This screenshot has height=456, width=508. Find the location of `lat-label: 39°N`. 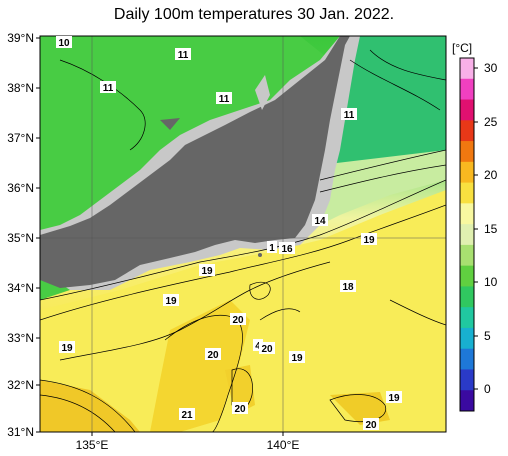

lat-label: 39°N is located at coordinates (20, 38).